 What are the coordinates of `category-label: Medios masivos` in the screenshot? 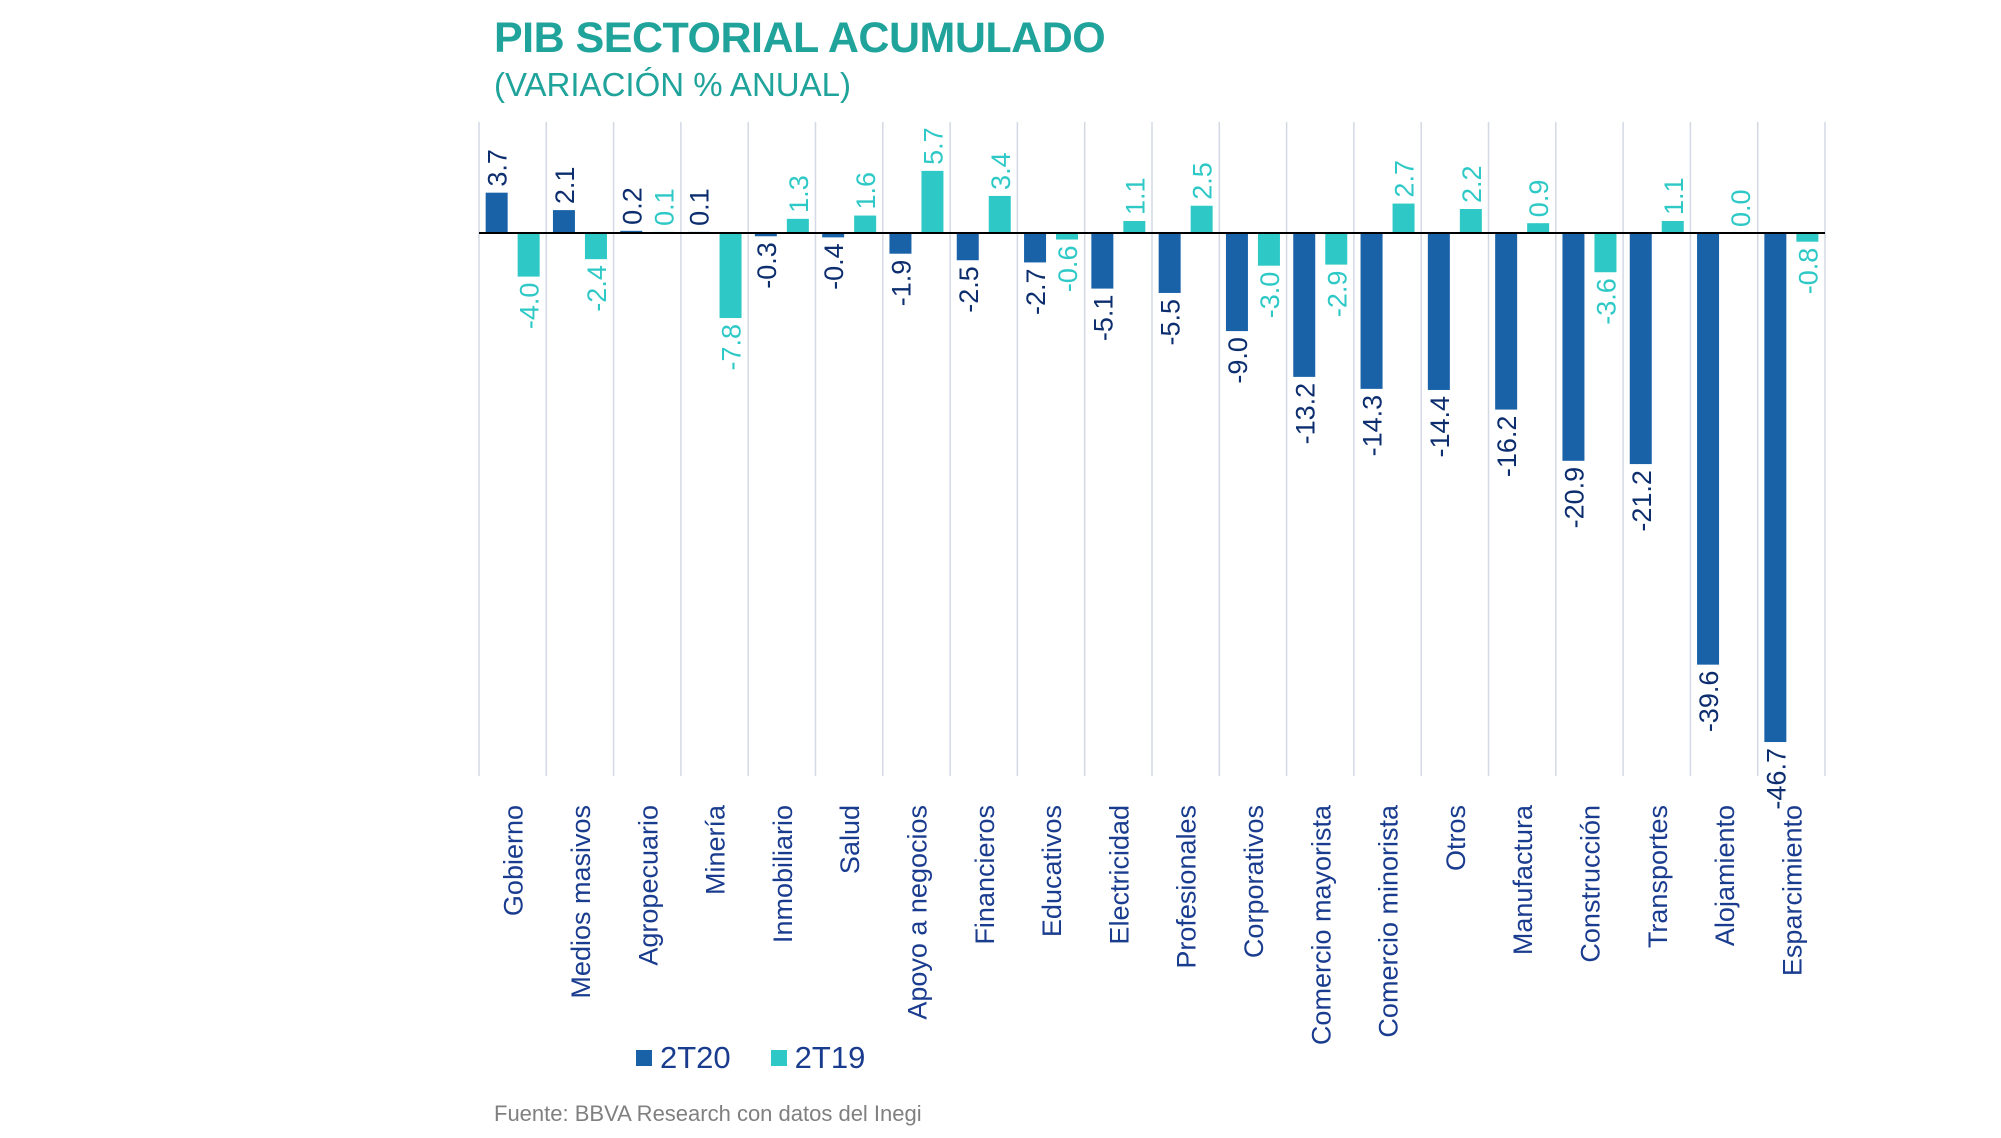 It's located at (581, 902).